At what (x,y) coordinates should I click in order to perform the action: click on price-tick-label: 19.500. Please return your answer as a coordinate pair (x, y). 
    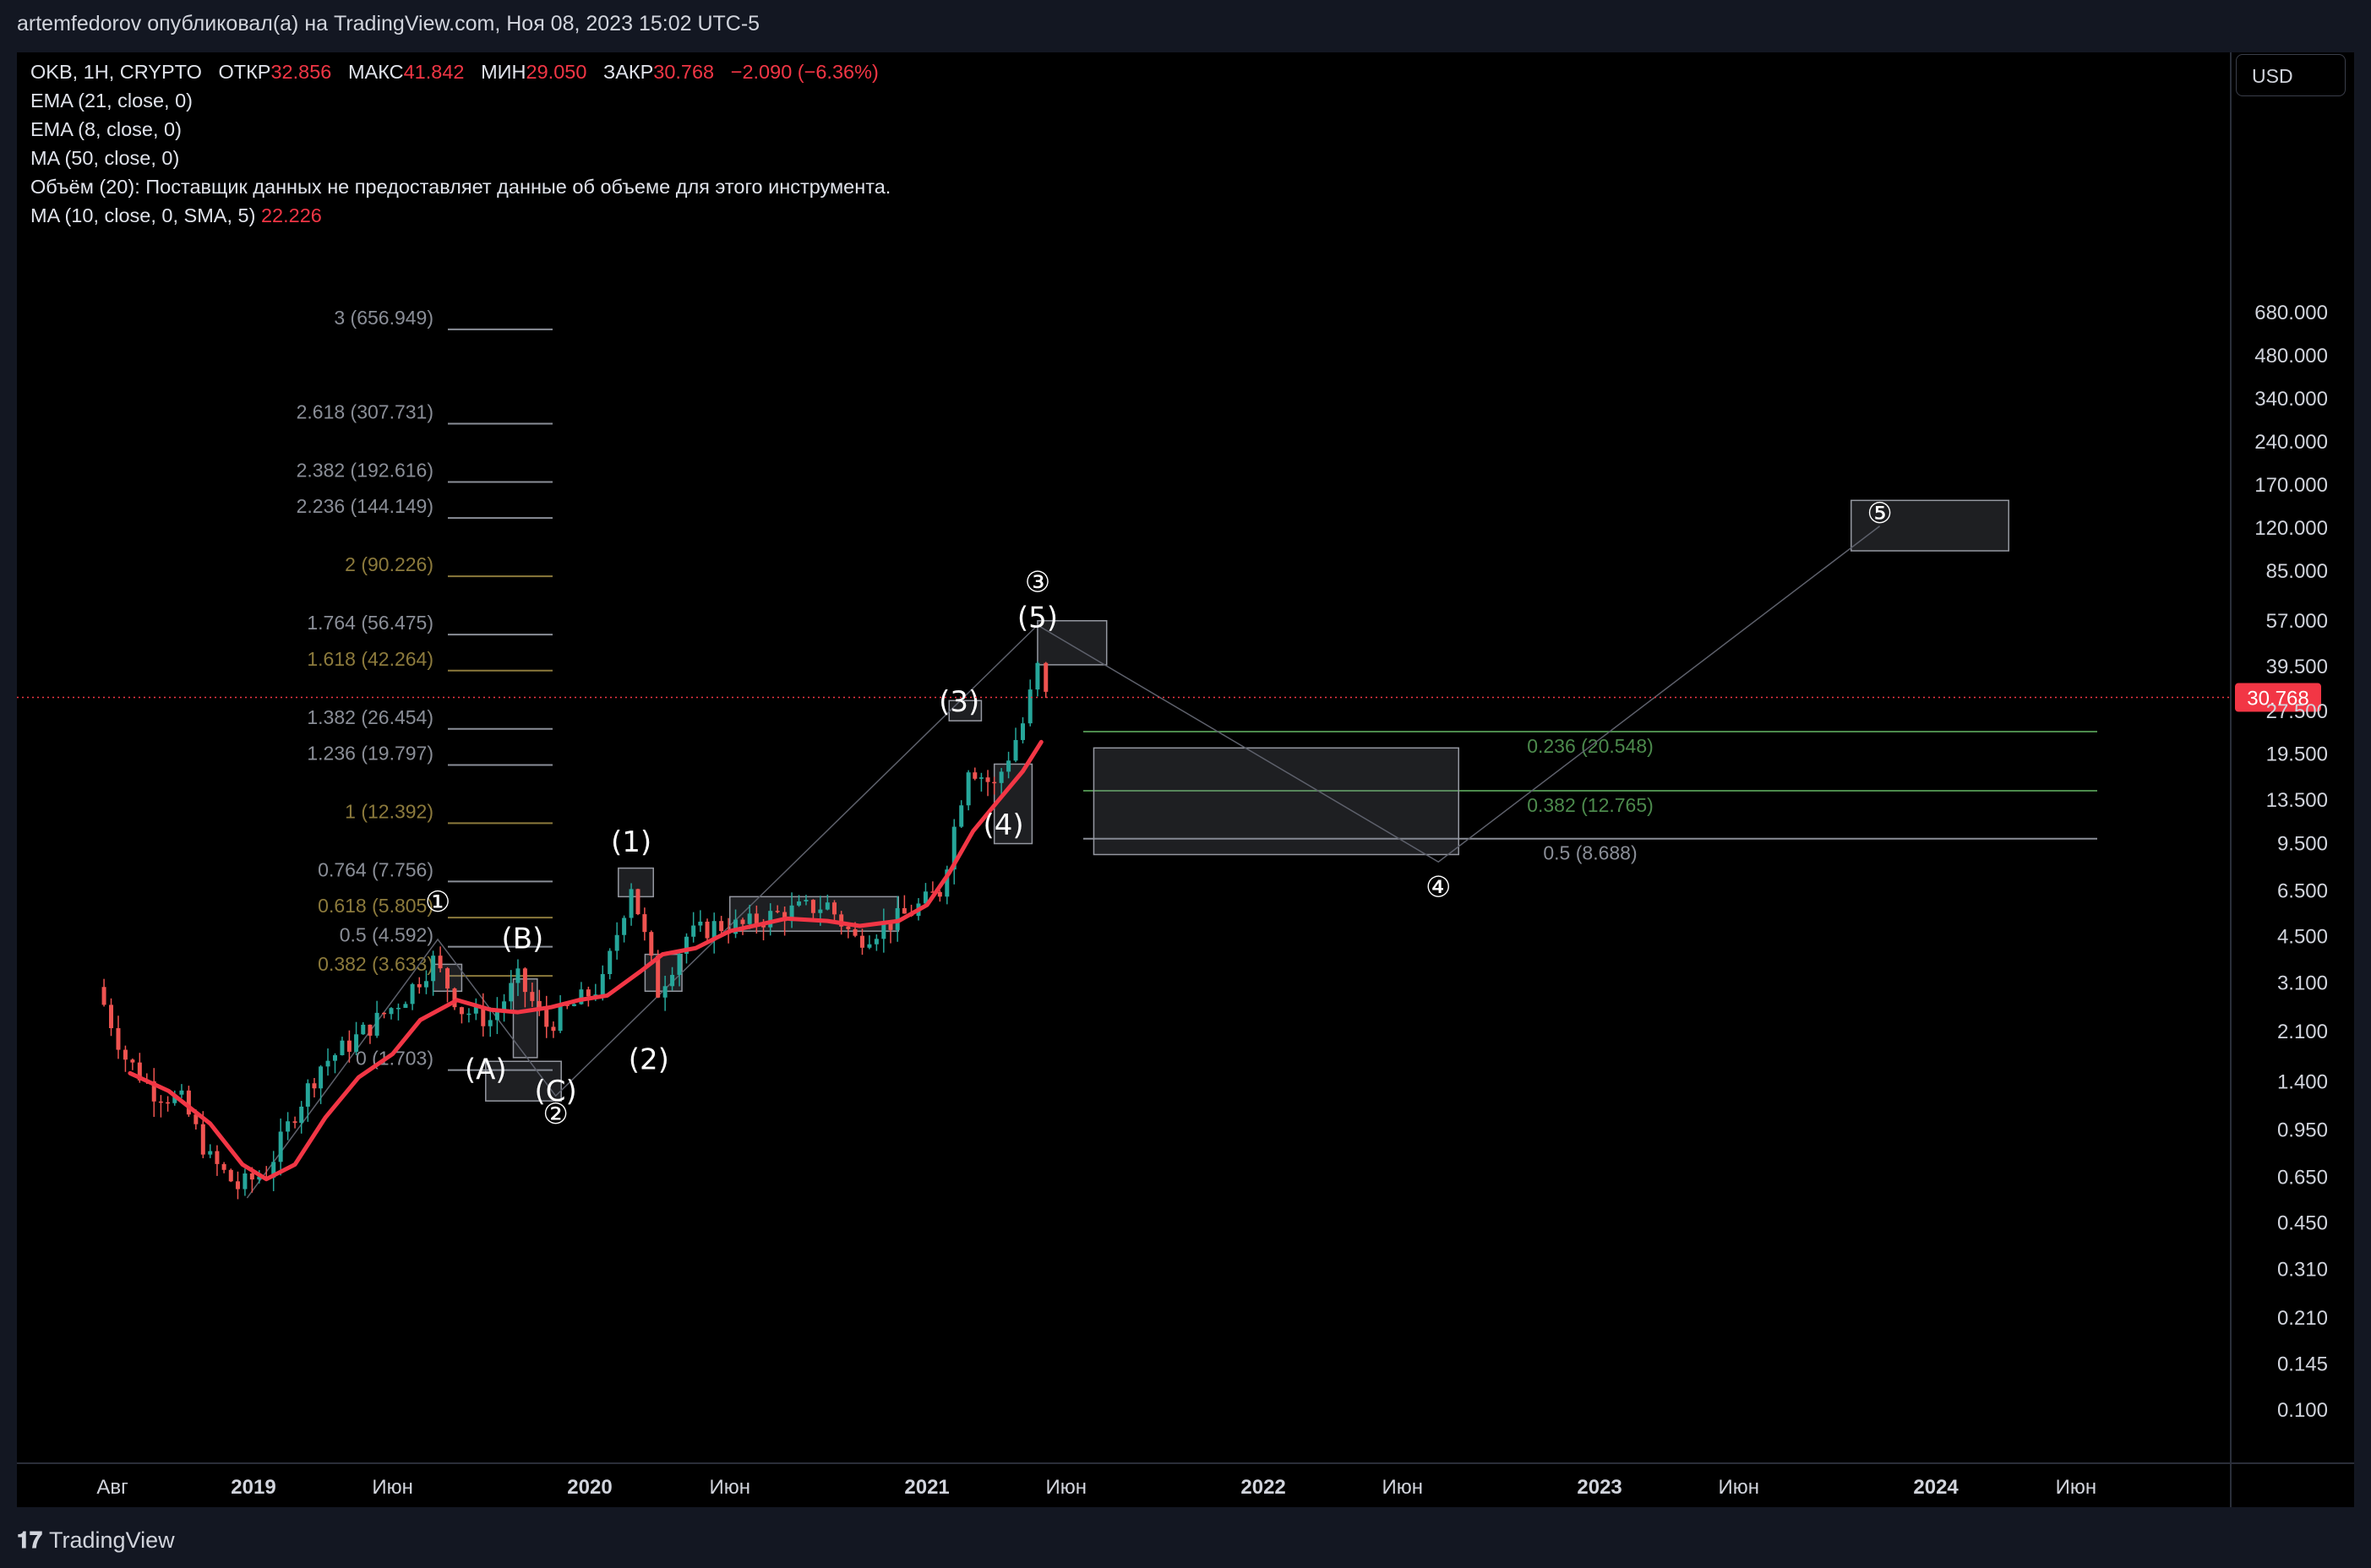
    Looking at the image, I should click on (2297, 754).